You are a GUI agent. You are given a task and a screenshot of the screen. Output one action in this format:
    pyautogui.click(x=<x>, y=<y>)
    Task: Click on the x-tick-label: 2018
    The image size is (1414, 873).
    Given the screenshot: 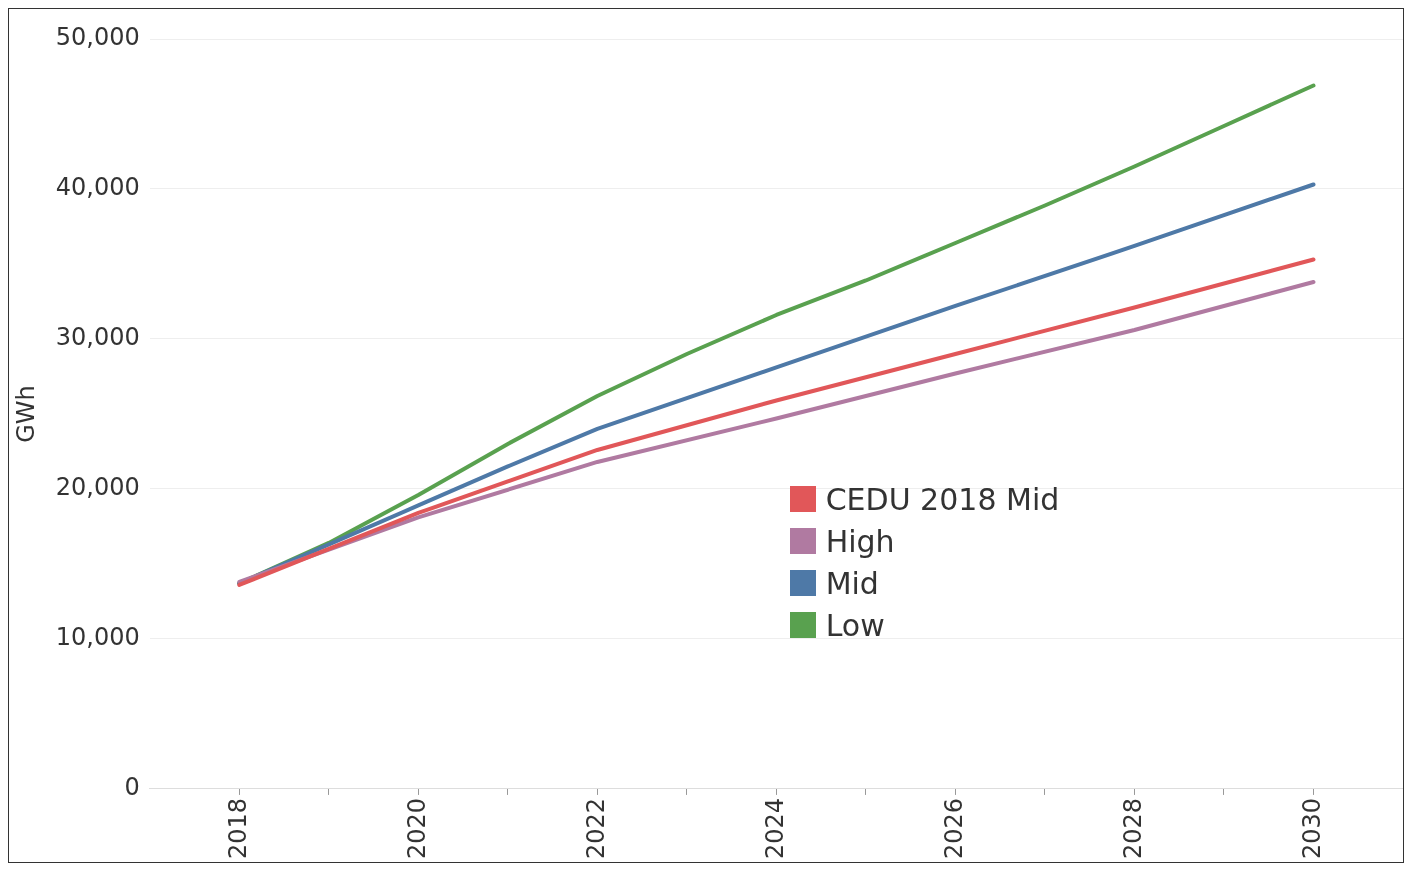 What is the action you would take?
    pyautogui.click(x=237, y=828)
    